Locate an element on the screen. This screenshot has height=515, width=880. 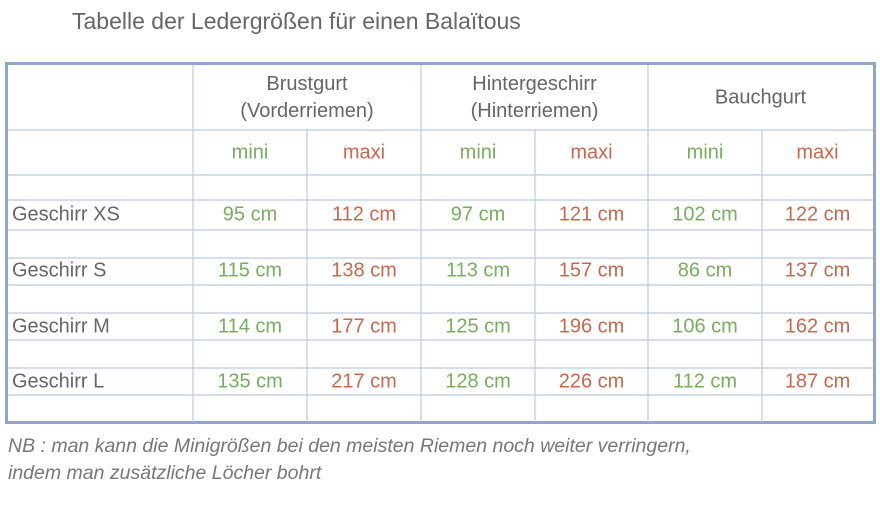
cell: 187 cm is located at coordinates (818, 381).